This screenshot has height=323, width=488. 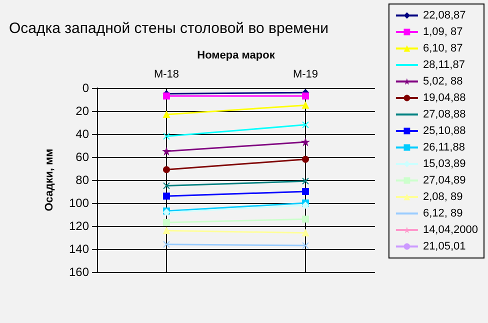 What do you see at coordinates (83, 111) in the screenshot?
I see `y-tick-label: 20` at bounding box center [83, 111].